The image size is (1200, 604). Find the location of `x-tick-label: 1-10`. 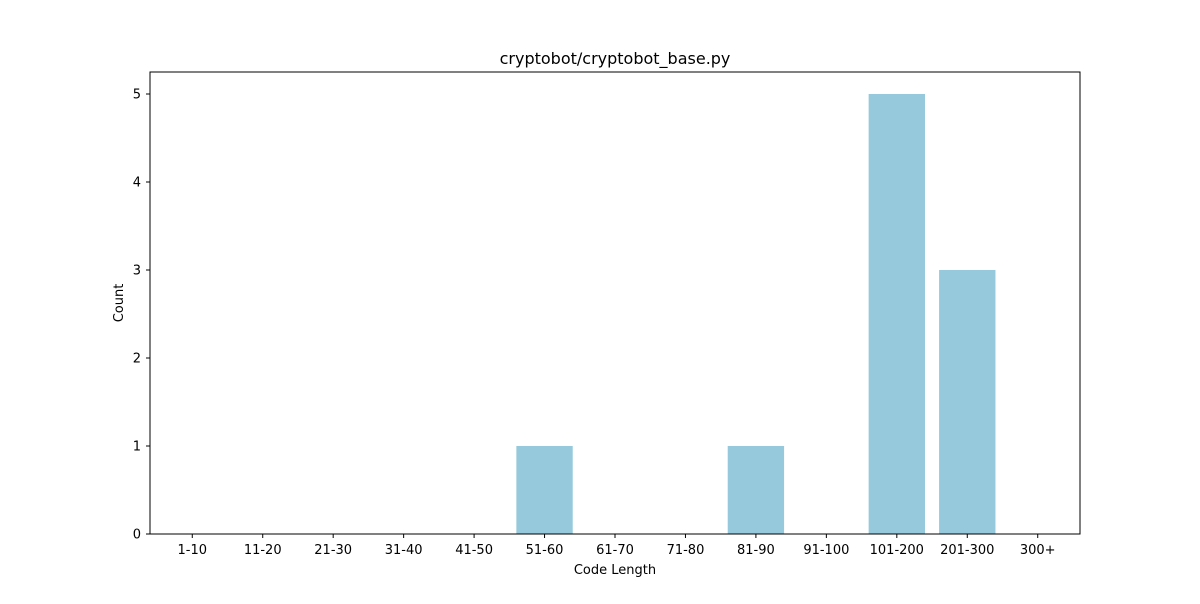

x-tick-label: 1-10 is located at coordinates (193, 550).